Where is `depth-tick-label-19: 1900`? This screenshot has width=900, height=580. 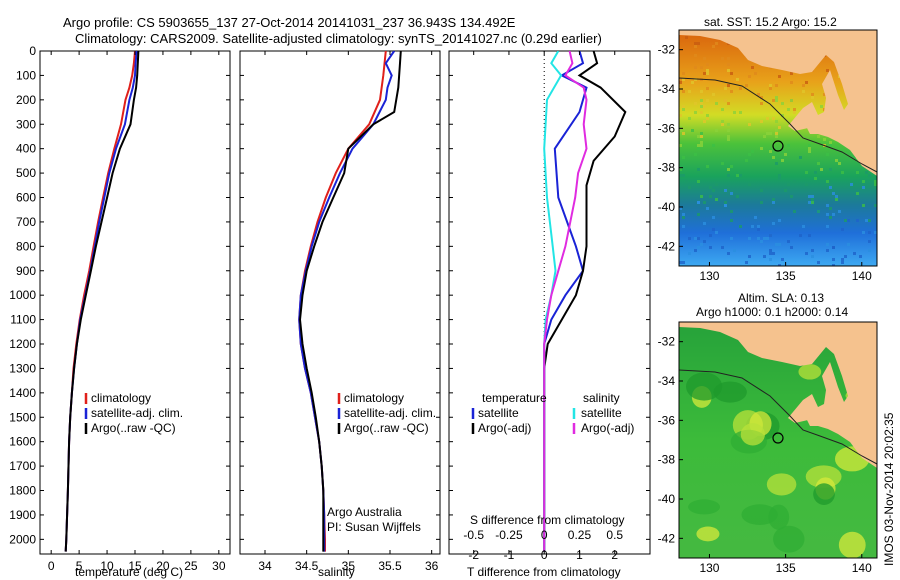
depth-tick-label-19: 1900 is located at coordinates (22, 515).